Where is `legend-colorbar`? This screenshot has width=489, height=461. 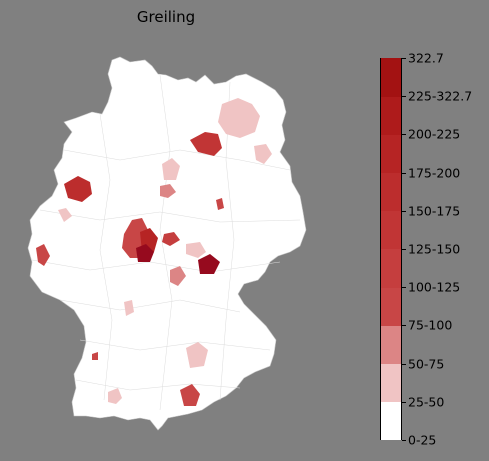 legend-colorbar is located at coordinates (391, 249).